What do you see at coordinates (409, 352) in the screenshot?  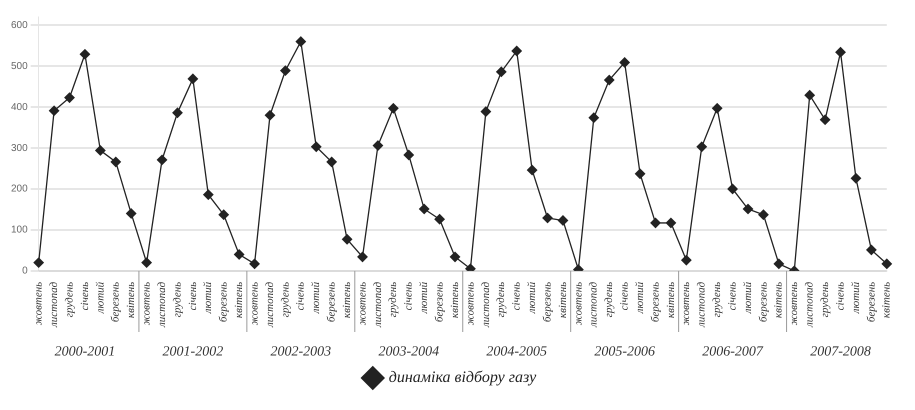 I see `text: 2003-2004` at bounding box center [409, 352].